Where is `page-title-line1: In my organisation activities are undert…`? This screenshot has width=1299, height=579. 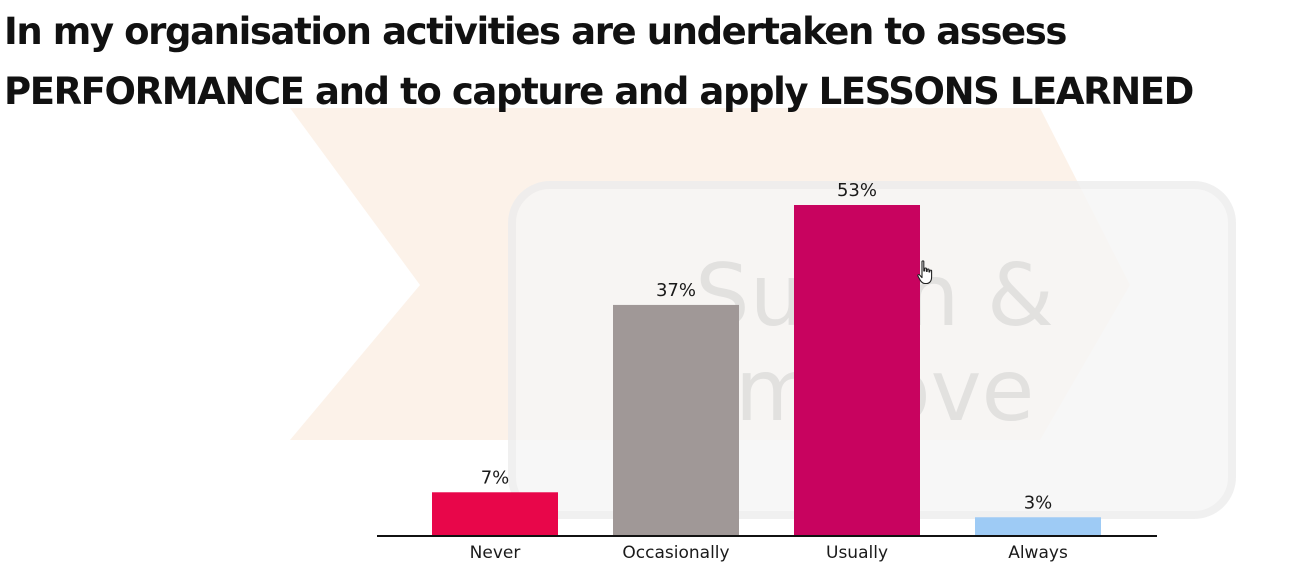 page-title-line1: In my organisation activities are undert… is located at coordinates (535, 31).